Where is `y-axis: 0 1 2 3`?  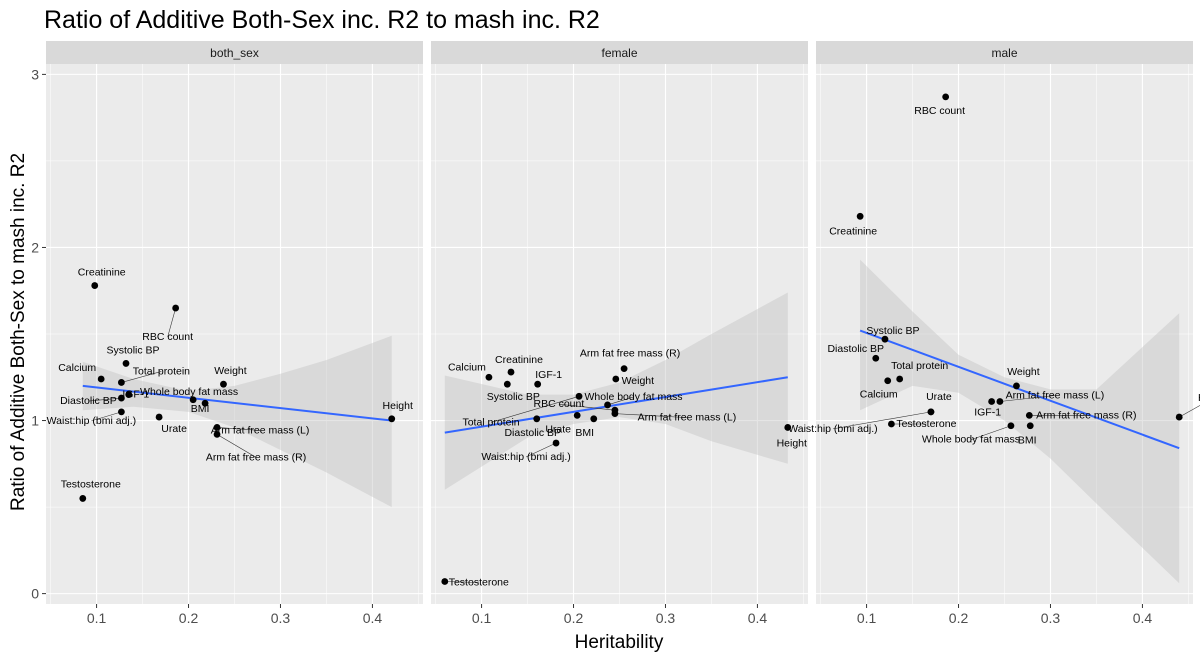
y-axis: 0 1 2 3 is located at coordinates (38, 334).